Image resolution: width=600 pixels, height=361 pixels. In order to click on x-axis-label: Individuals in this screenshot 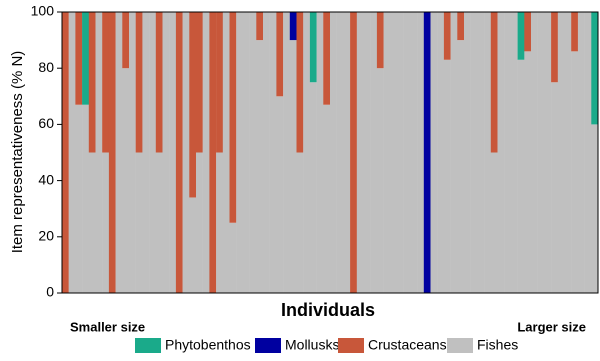, I will do `click(328, 310)`.